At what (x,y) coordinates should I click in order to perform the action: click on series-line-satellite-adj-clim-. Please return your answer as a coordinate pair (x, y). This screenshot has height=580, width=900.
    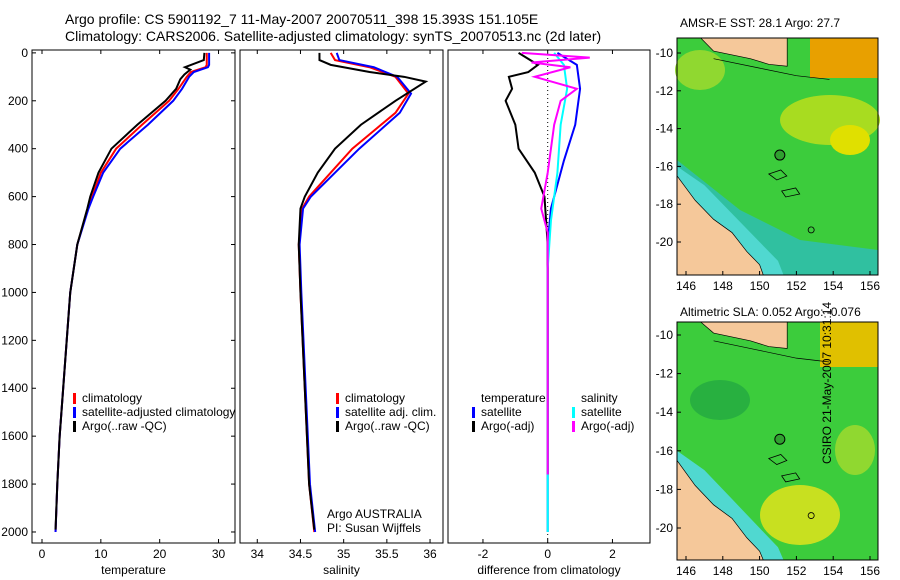
    Looking at the image, I should click on (355, 292).